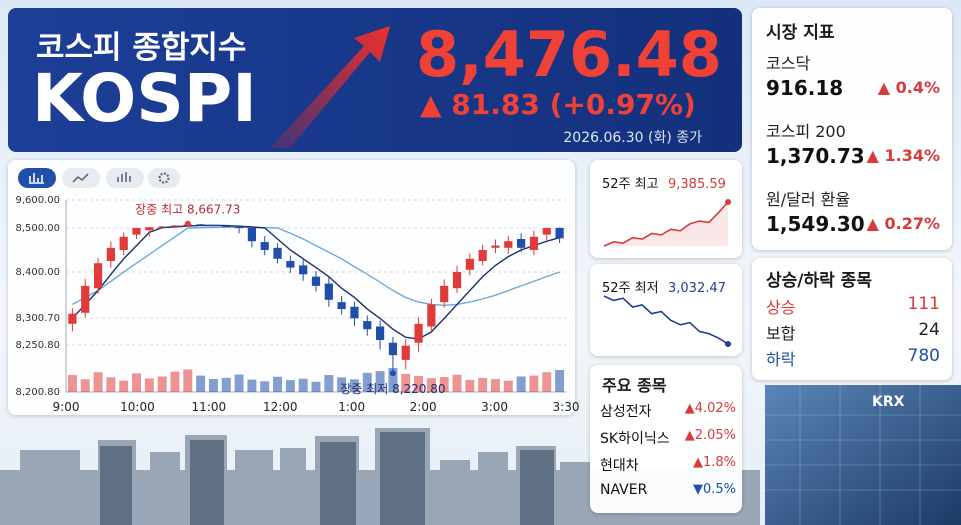 This screenshot has height=525, width=961. What do you see at coordinates (37, 228) in the screenshot?
I see `y-tick-label: 8,500.00` at bounding box center [37, 228].